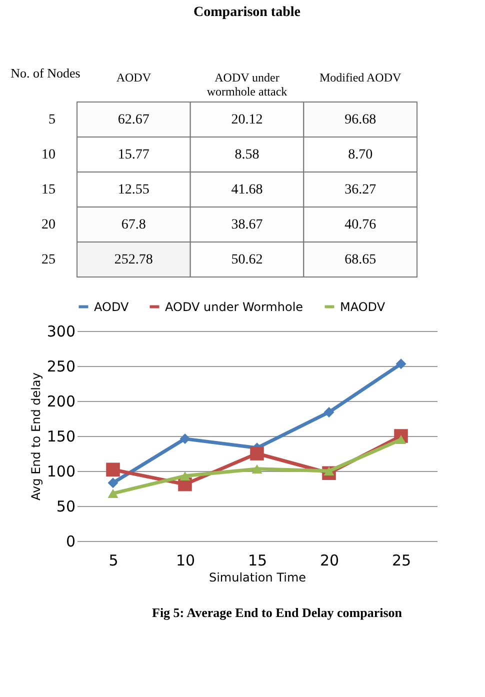  I want to click on y-tick-label: 0, so click(71, 541).